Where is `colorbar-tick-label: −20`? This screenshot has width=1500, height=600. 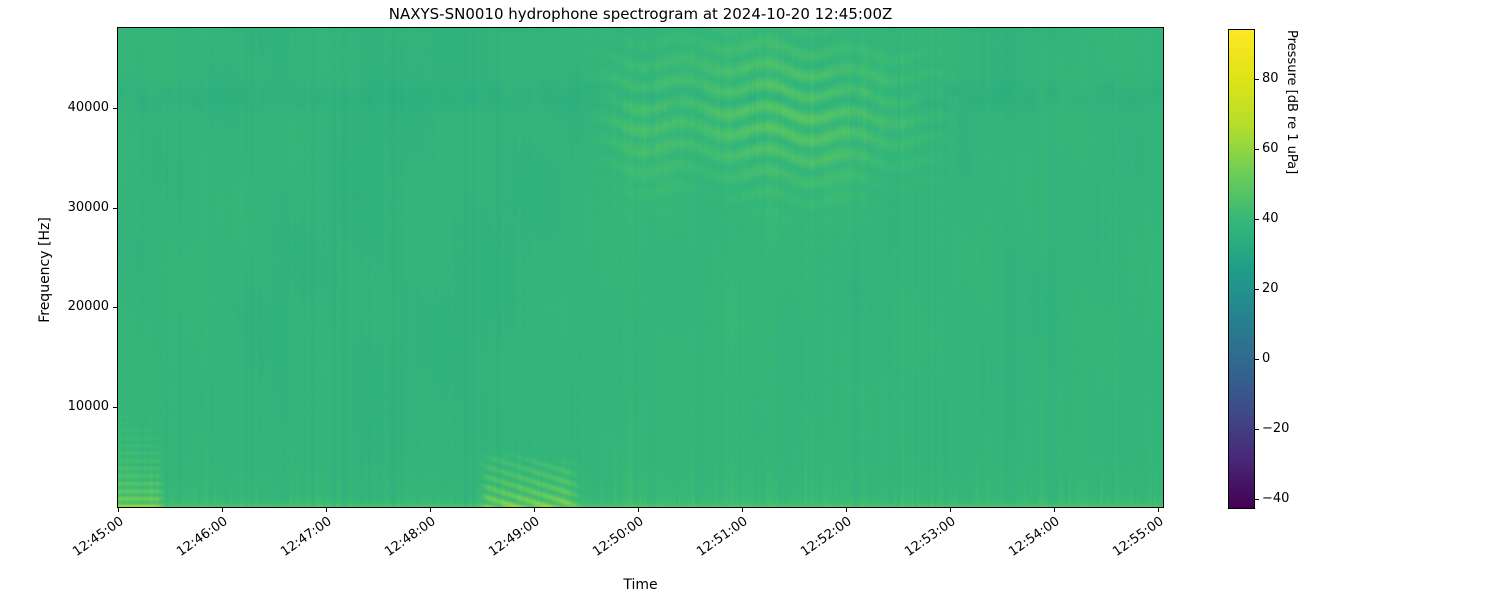
colorbar-tick-label: −20 is located at coordinates (1276, 429).